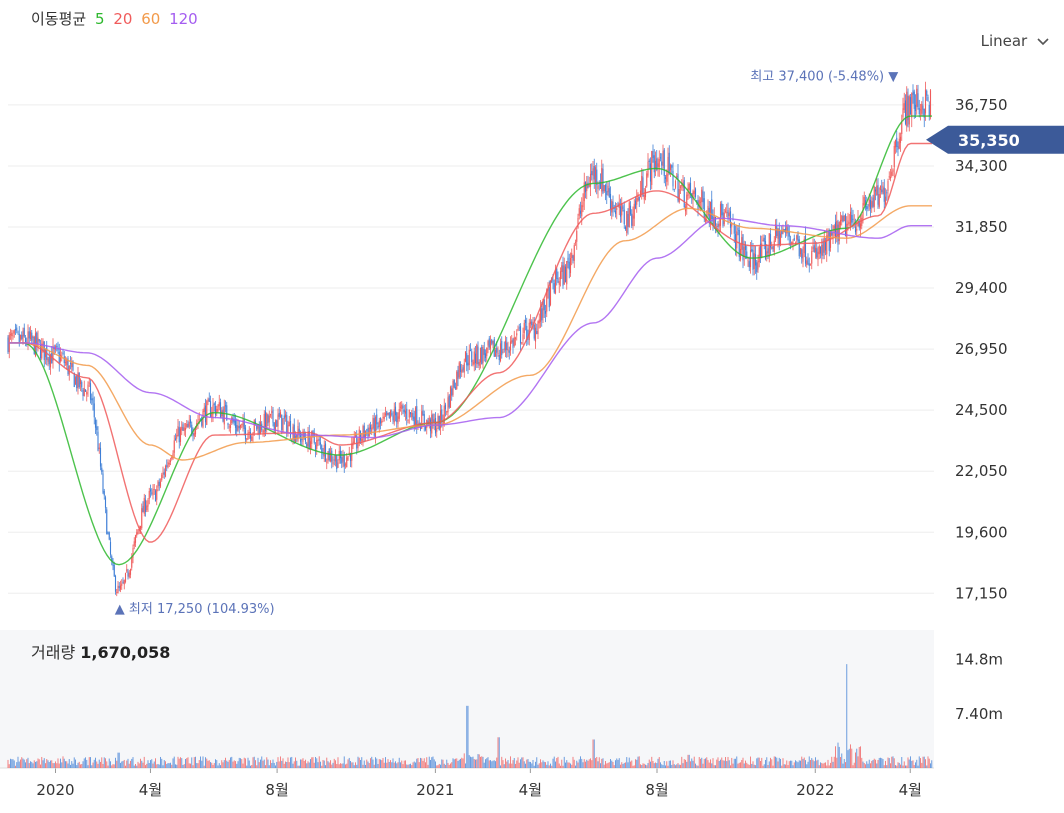 The height and width of the screenshot is (813, 1064). What do you see at coordinates (183, 19) in the screenshot?
I see `legend-ma-120: 120` at bounding box center [183, 19].